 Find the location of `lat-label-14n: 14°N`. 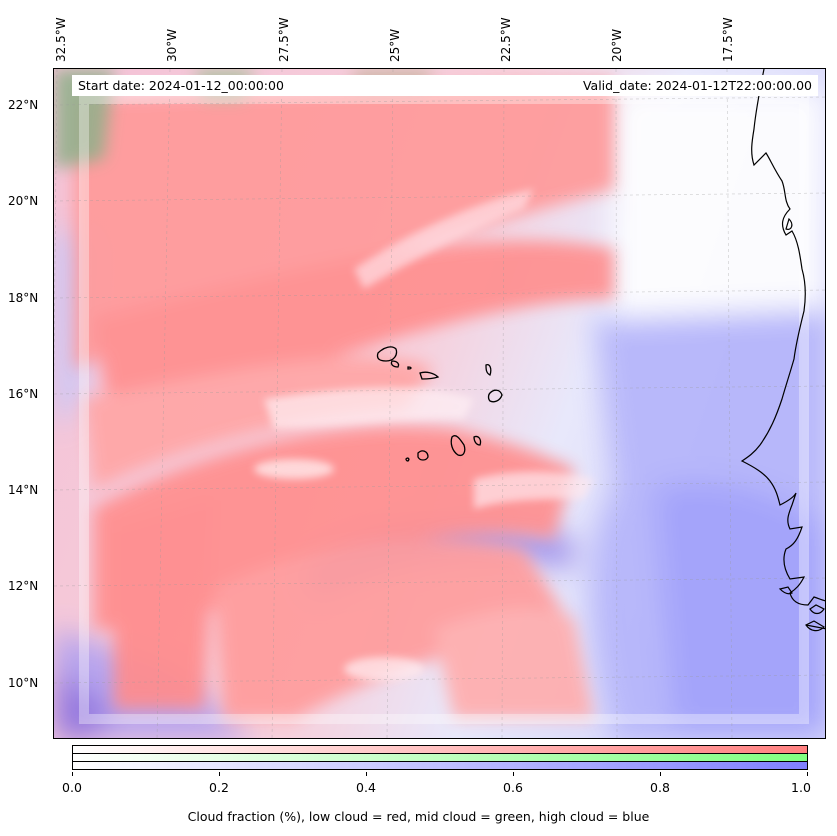

lat-label-14n: 14°N is located at coordinates (23, 490).